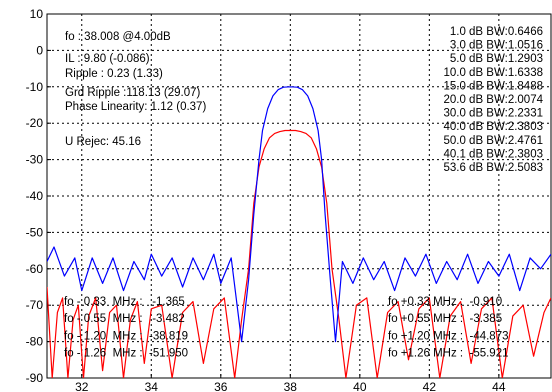  Describe the element at coordinates (493, 100) in the screenshot. I see `bandwidth-annotation: 20.0 dB BW:2.0074` at that location.